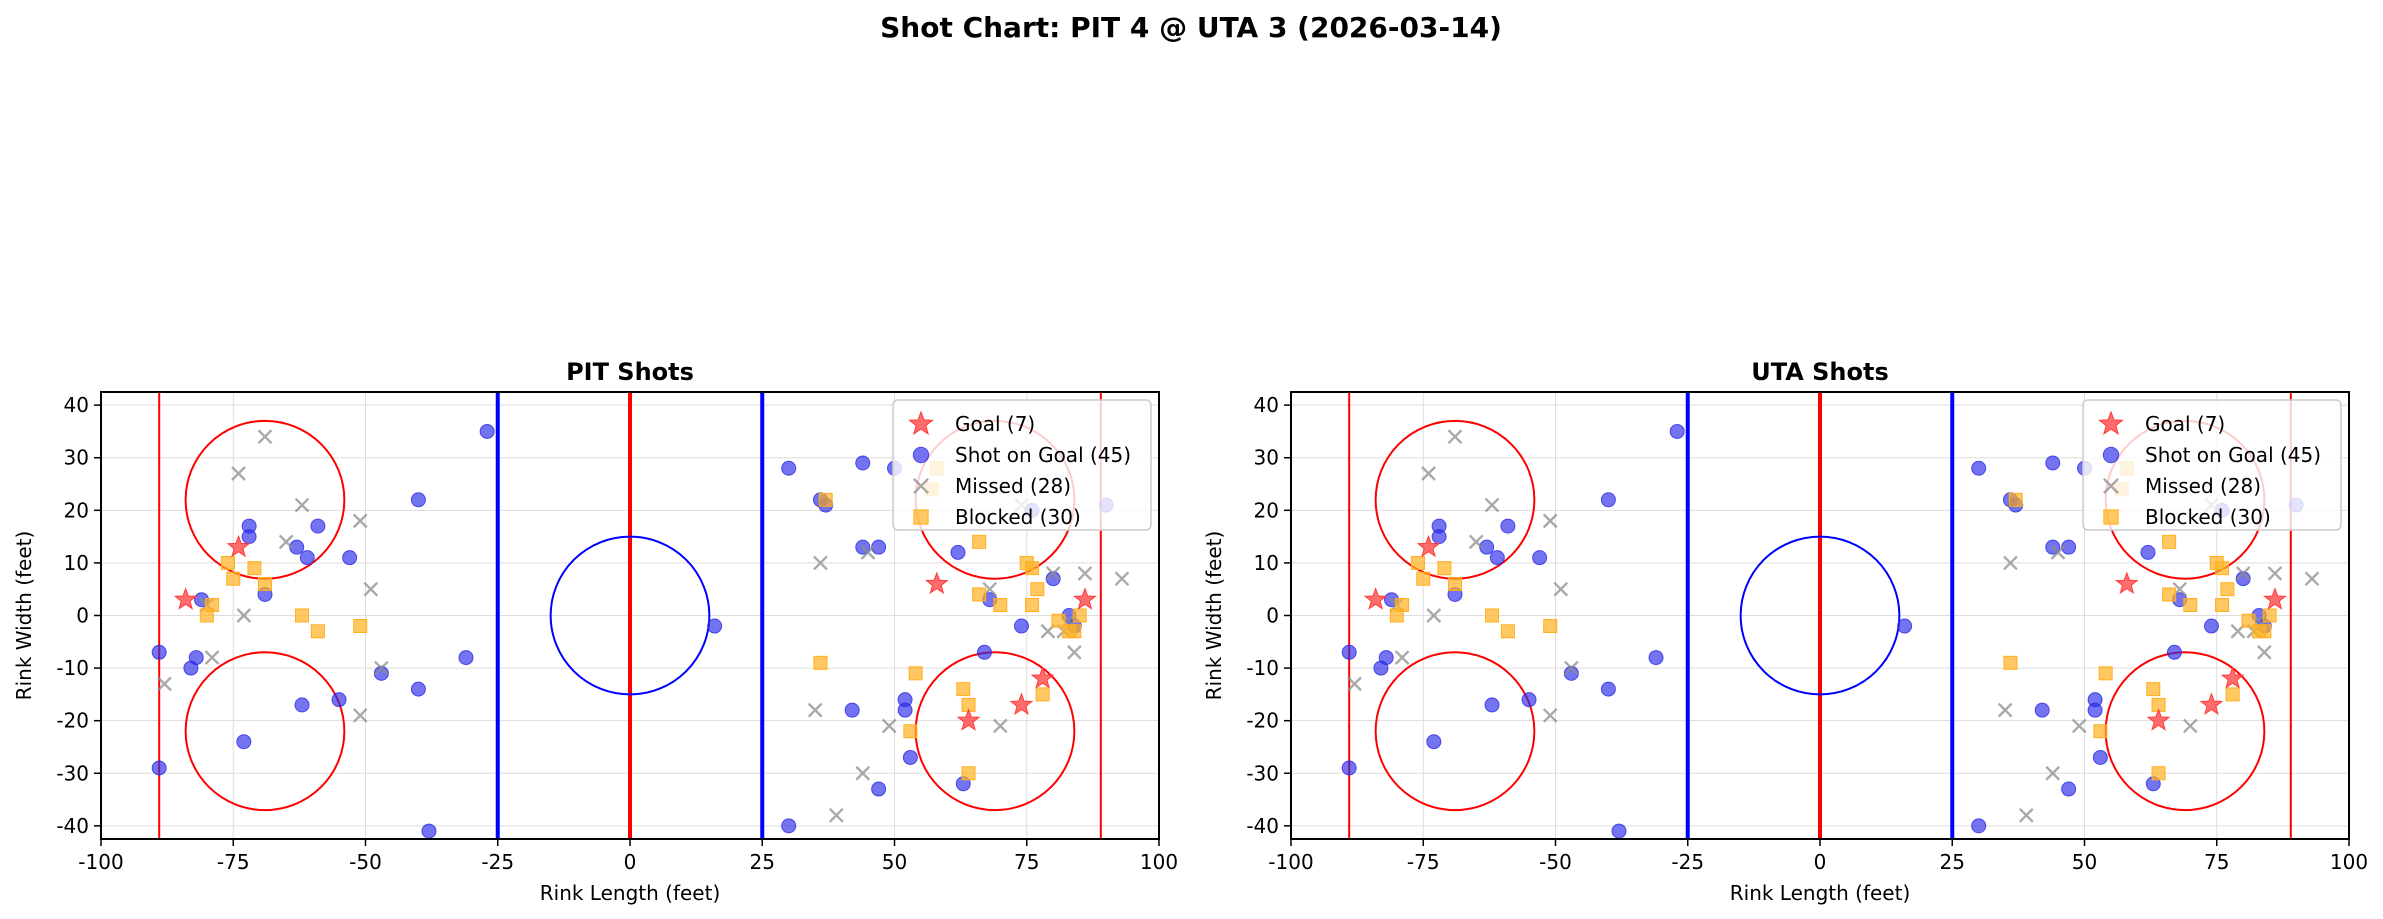  What do you see at coordinates (1952, 862) in the screenshot?
I see `x-tick-label: 25` at bounding box center [1952, 862].